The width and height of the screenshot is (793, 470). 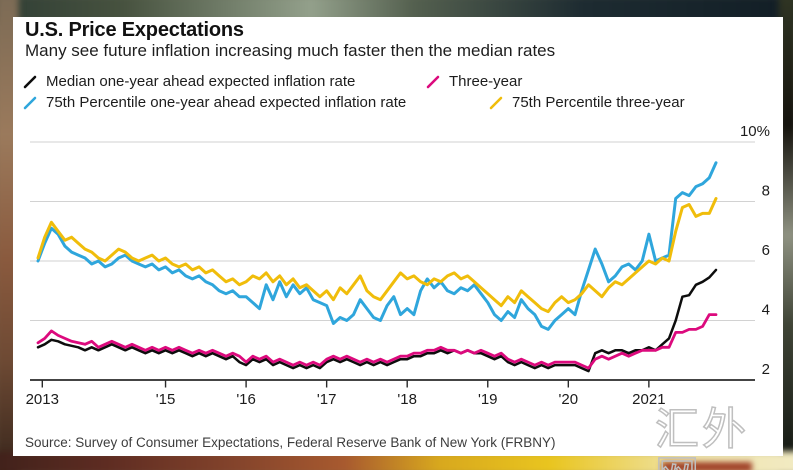 I want to click on background-photo-bottom, so click(x=396, y=460).